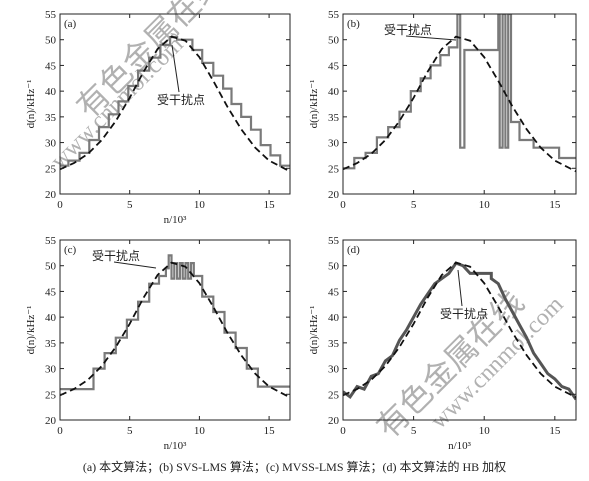 Image resolution: width=589 pixels, height=481 pixels. What do you see at coordinates (334, 421) in the screenshot?
I see `chart-4-y-tick-label: 20` at bounding box center [334, 421].